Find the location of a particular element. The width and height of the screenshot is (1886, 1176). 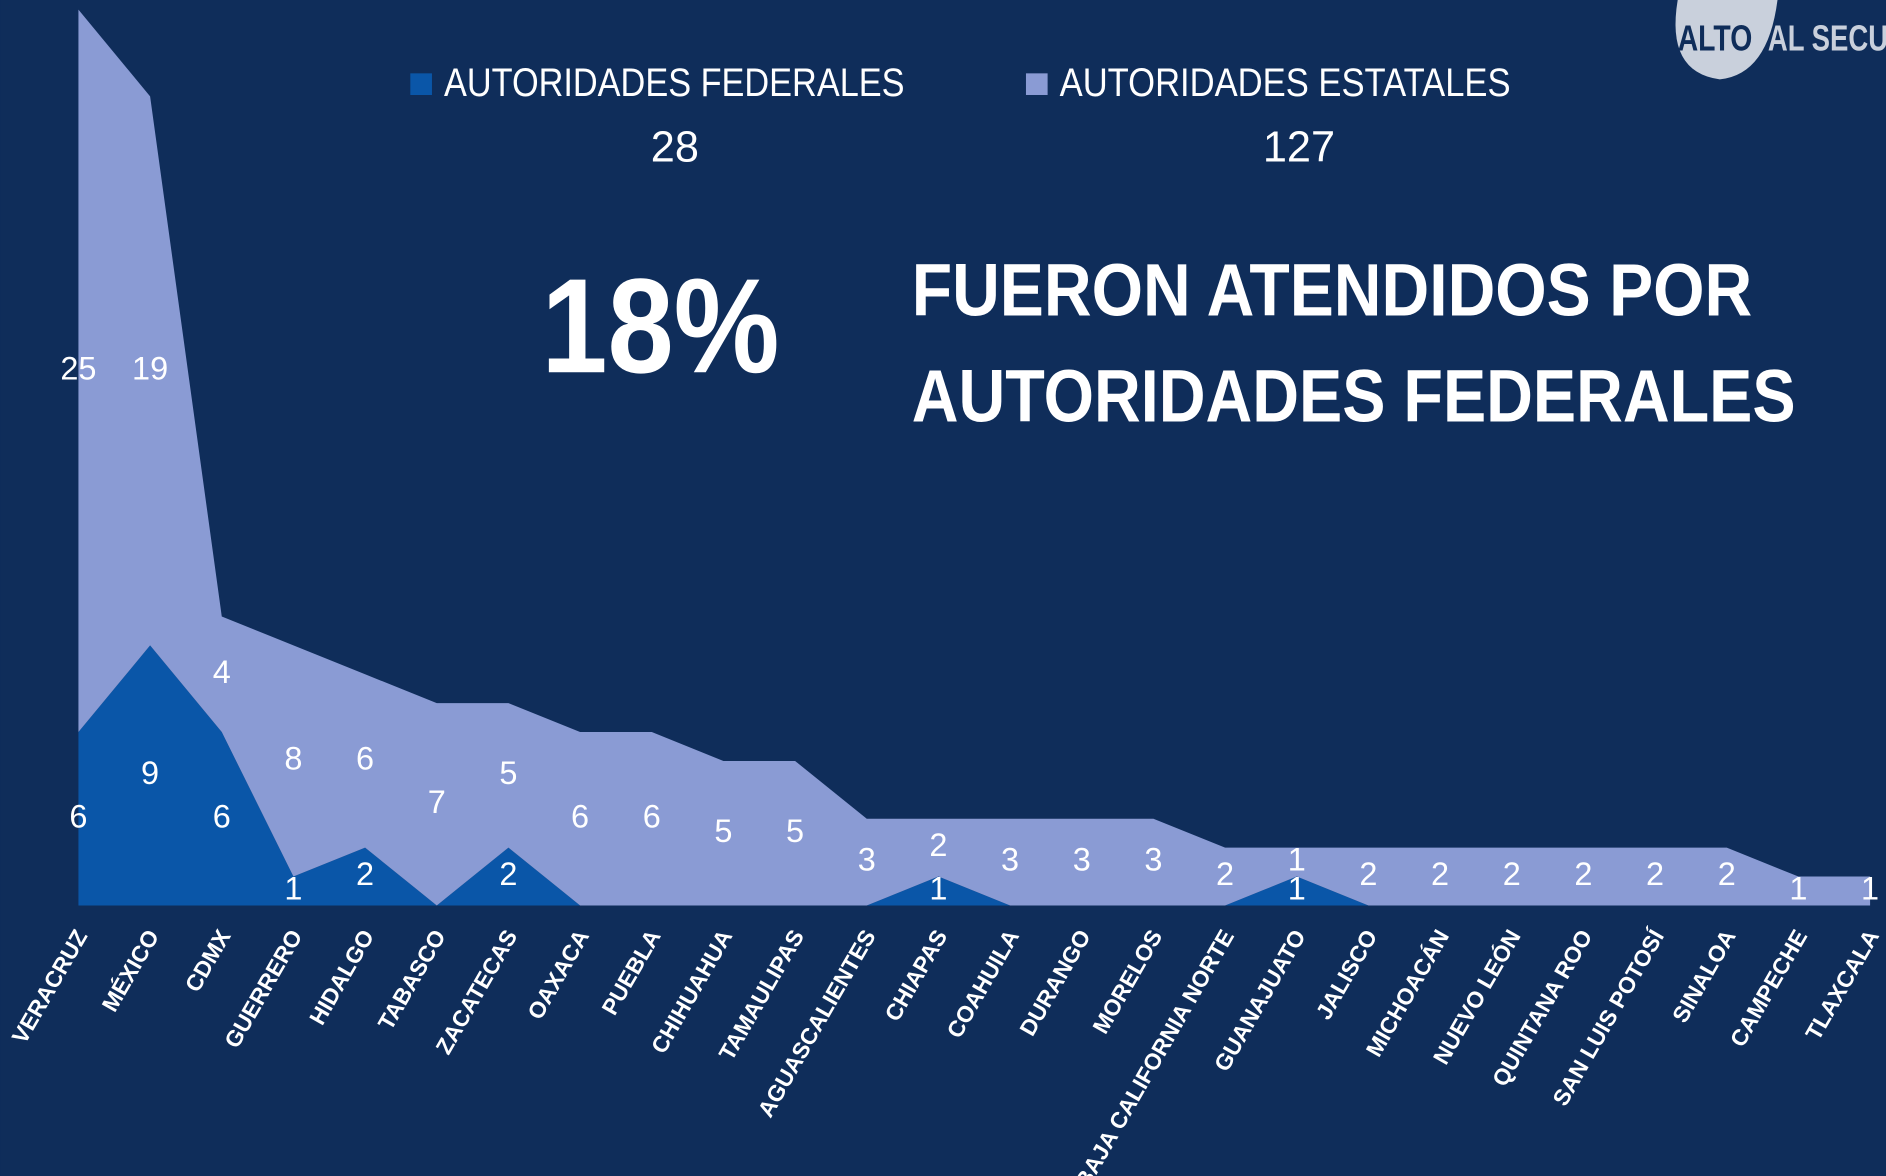

logo-text: ALTO is located at coordinates (1715, 37).